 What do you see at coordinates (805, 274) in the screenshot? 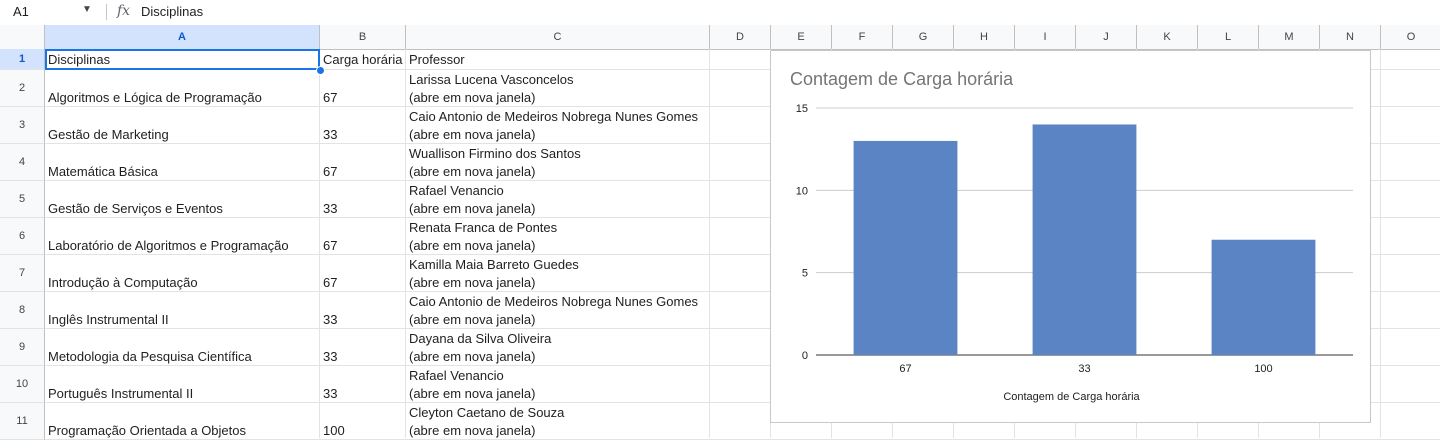
I see `chart-y-tick-label: 5` at bounding box center [805, 274].